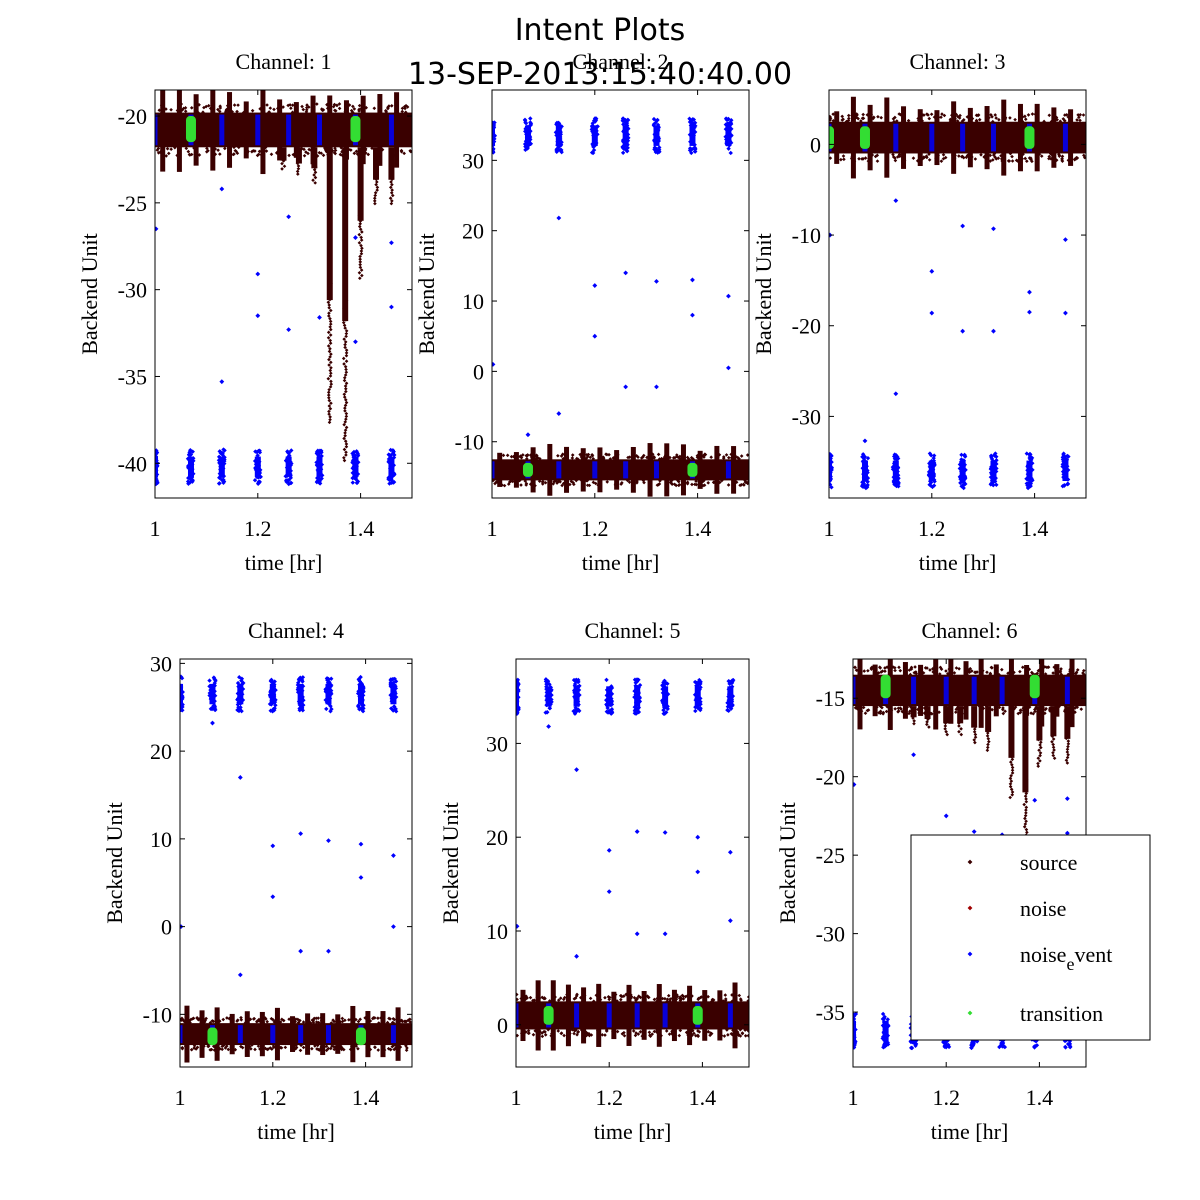 The width and height of the screenshot is (1200, 1200). I want to click on series-noise-event, so click(950, 307).